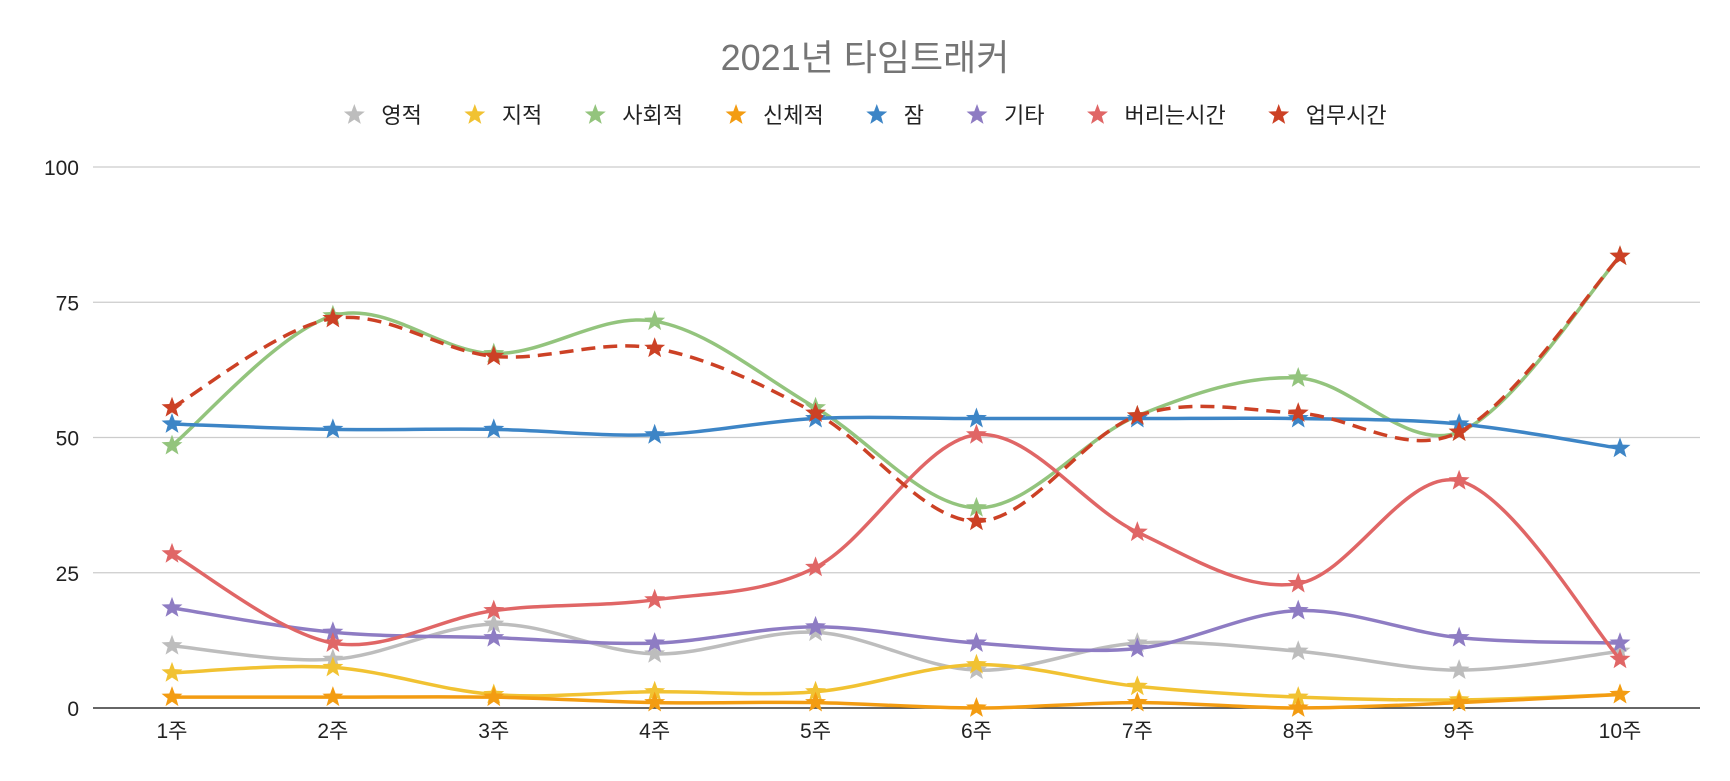  I want to click on y-tick-label: 100, so click(61, 168).